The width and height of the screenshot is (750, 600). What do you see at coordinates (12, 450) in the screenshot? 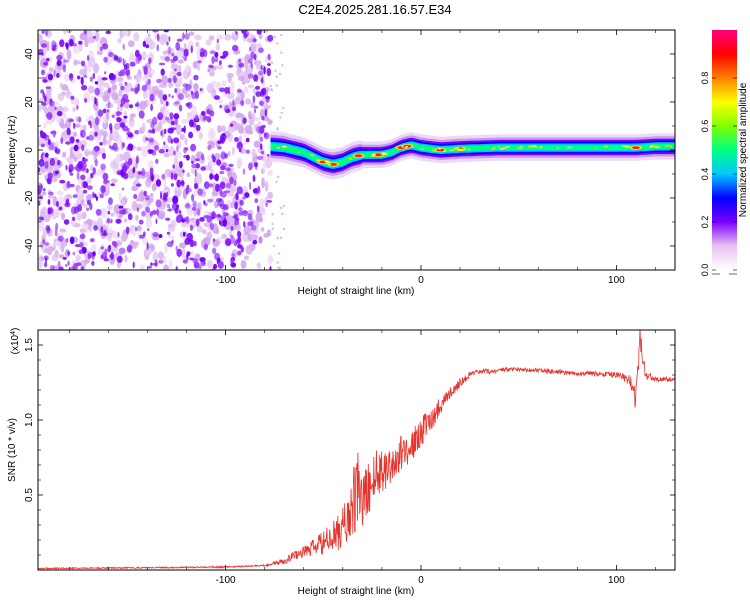
I see `snr-y-label: SNR (10 * v/v)` at bounding box center [12, 450].